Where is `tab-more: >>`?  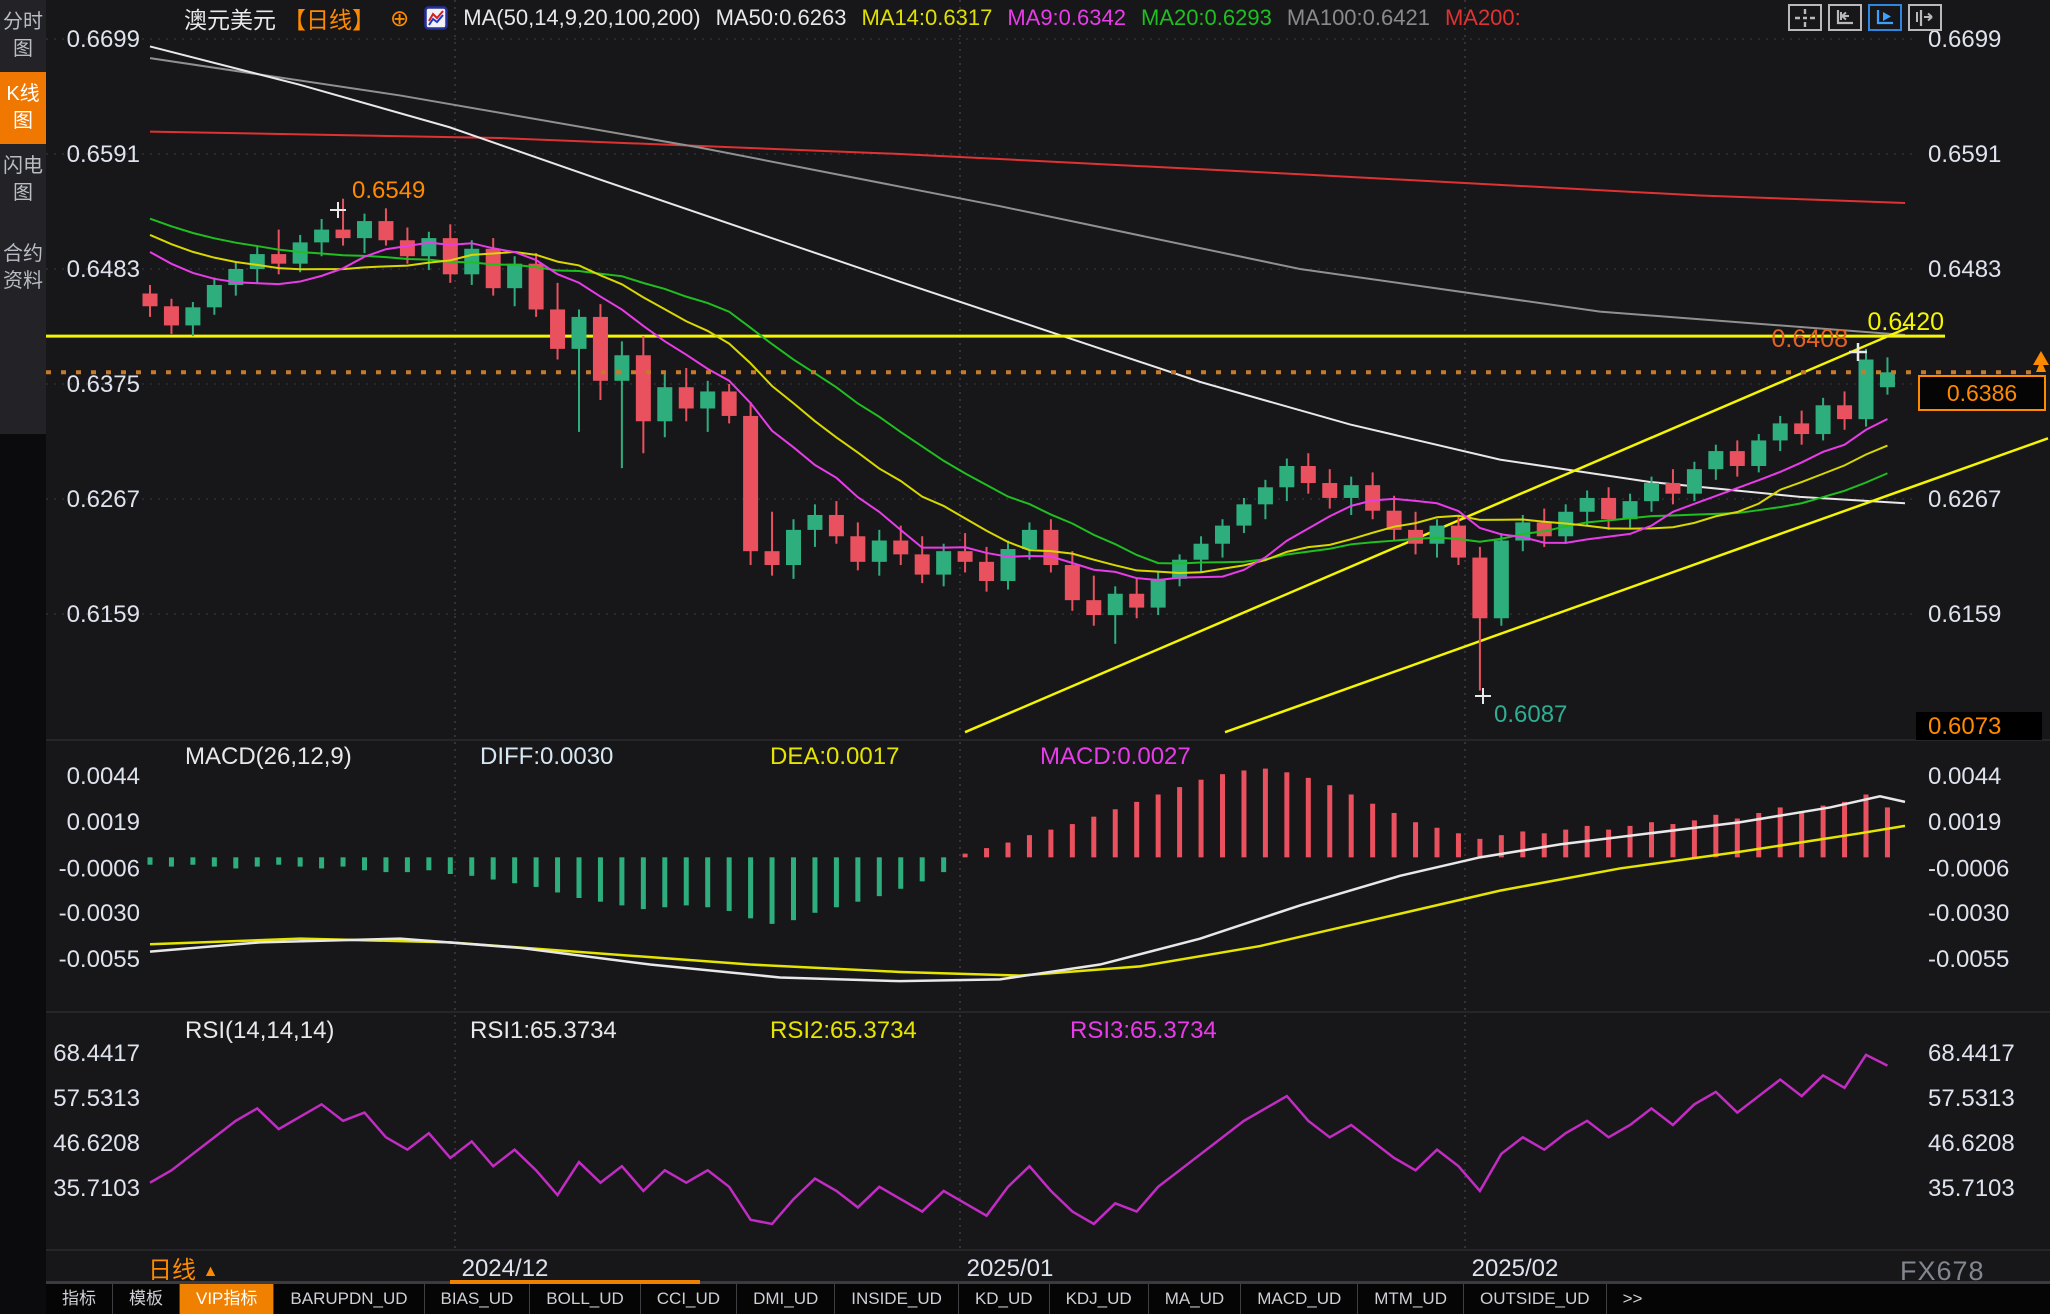
tab-more: >> is located at coordinates (1632, 1299).